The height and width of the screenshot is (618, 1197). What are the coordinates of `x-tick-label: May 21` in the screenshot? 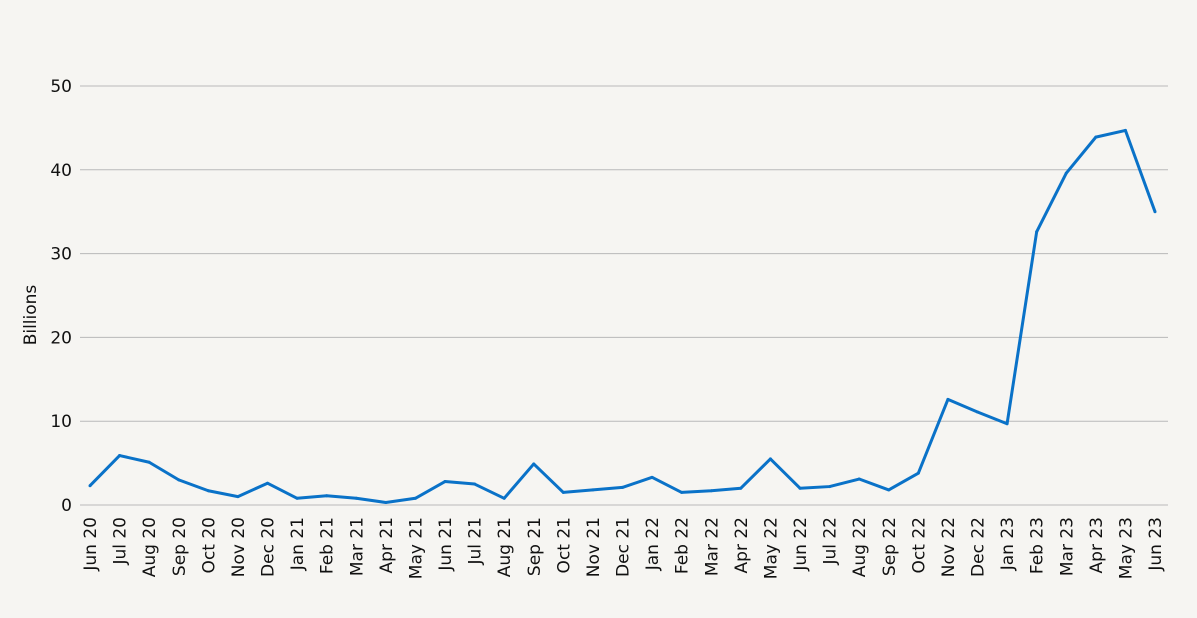 It's located at (416, 548).